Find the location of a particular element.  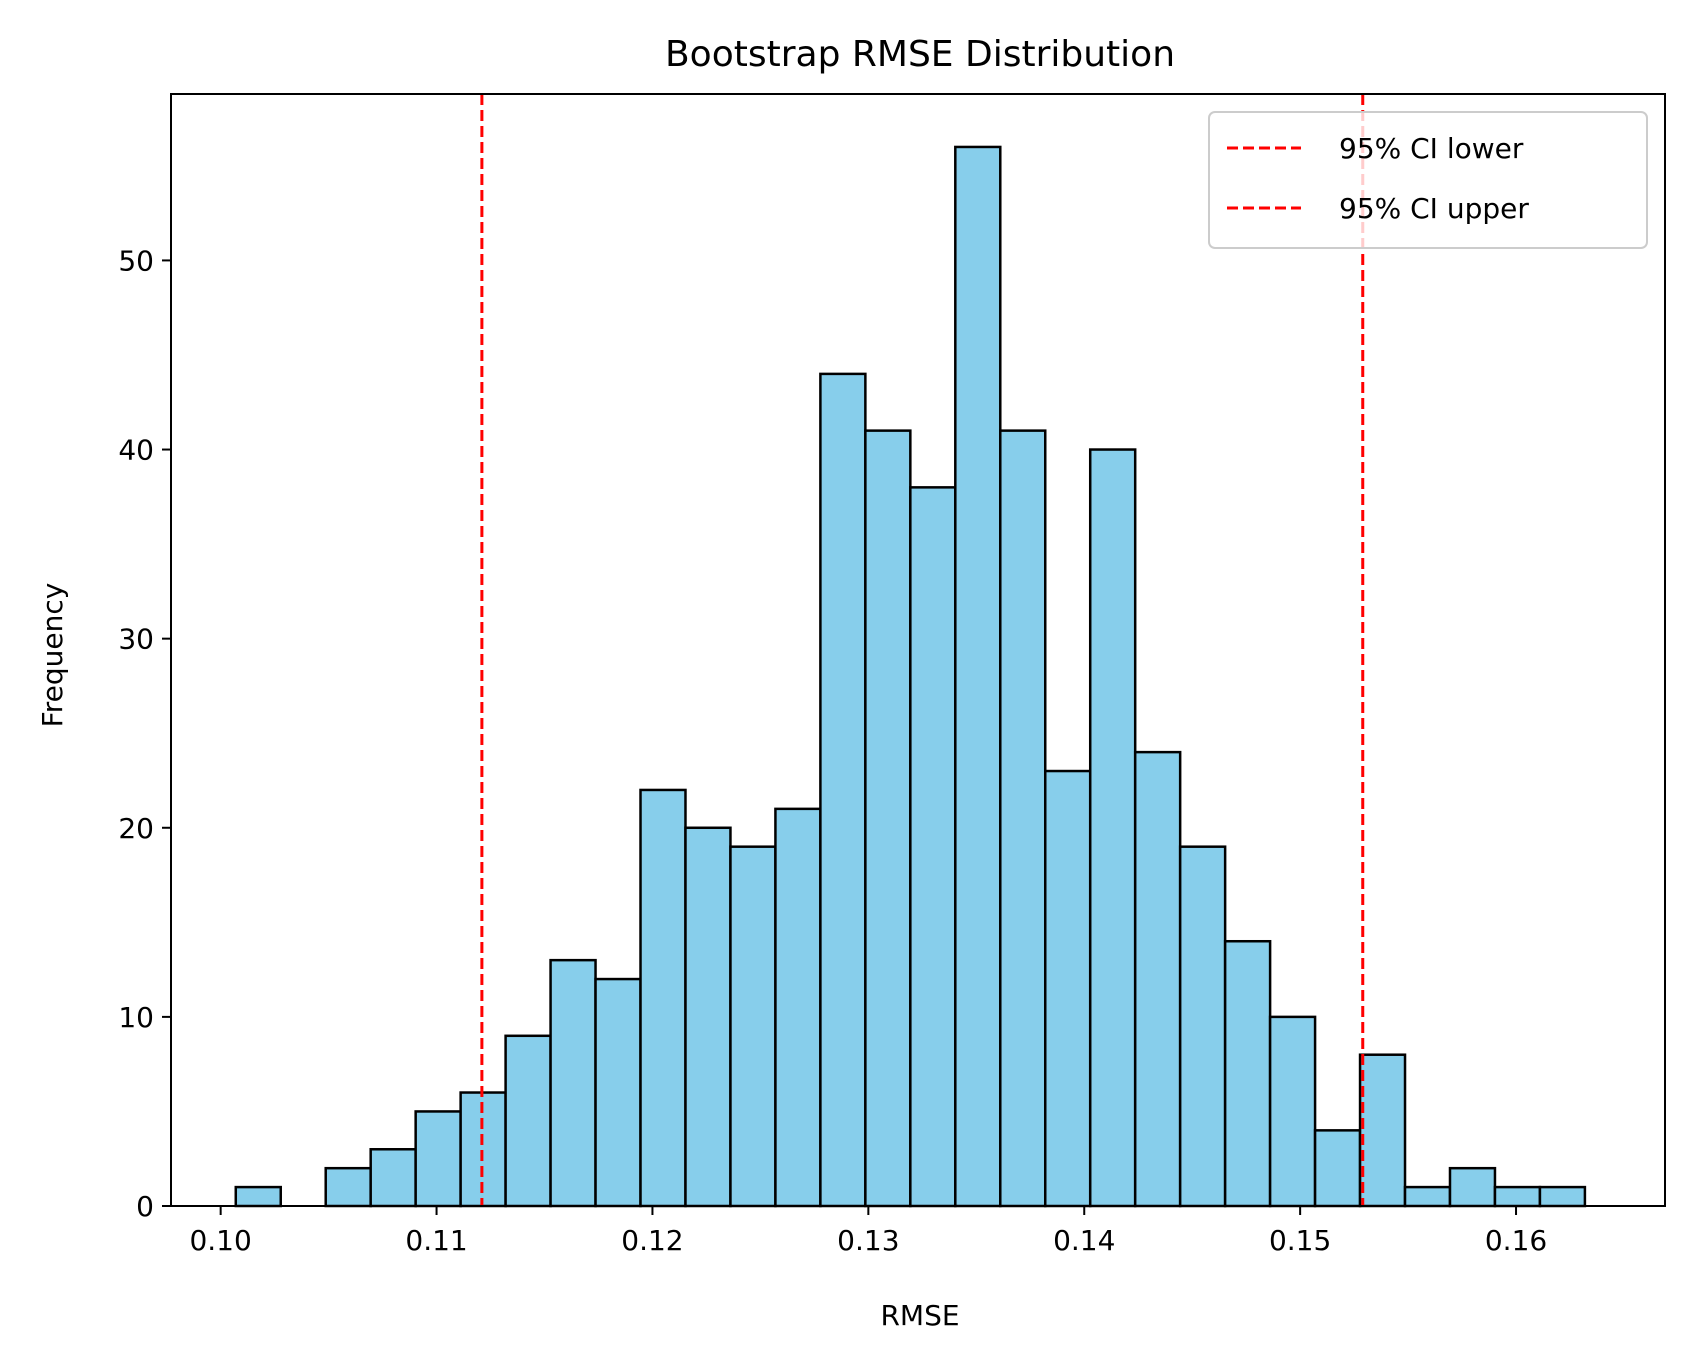

x-tick-label: 0.10 is located at coordinates (220, 1240).